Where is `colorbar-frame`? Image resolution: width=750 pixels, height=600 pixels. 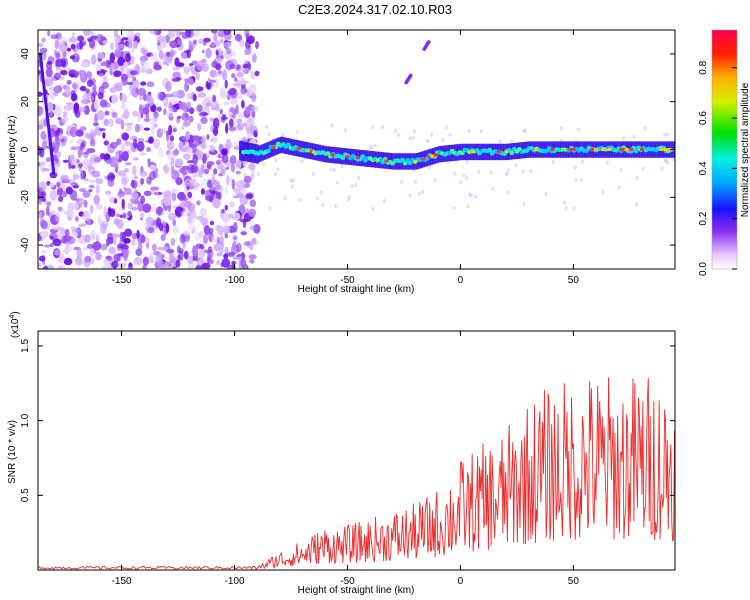
colorbar-frame is located at coordinates (724, 149).